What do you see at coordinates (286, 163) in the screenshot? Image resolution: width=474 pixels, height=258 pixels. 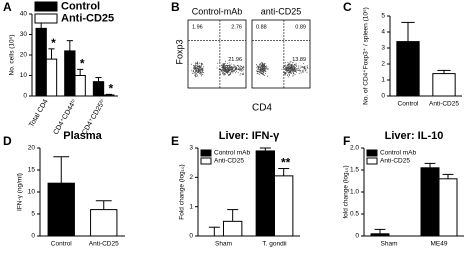 I see `significance-mark: **` at bounding box center [286, 163].